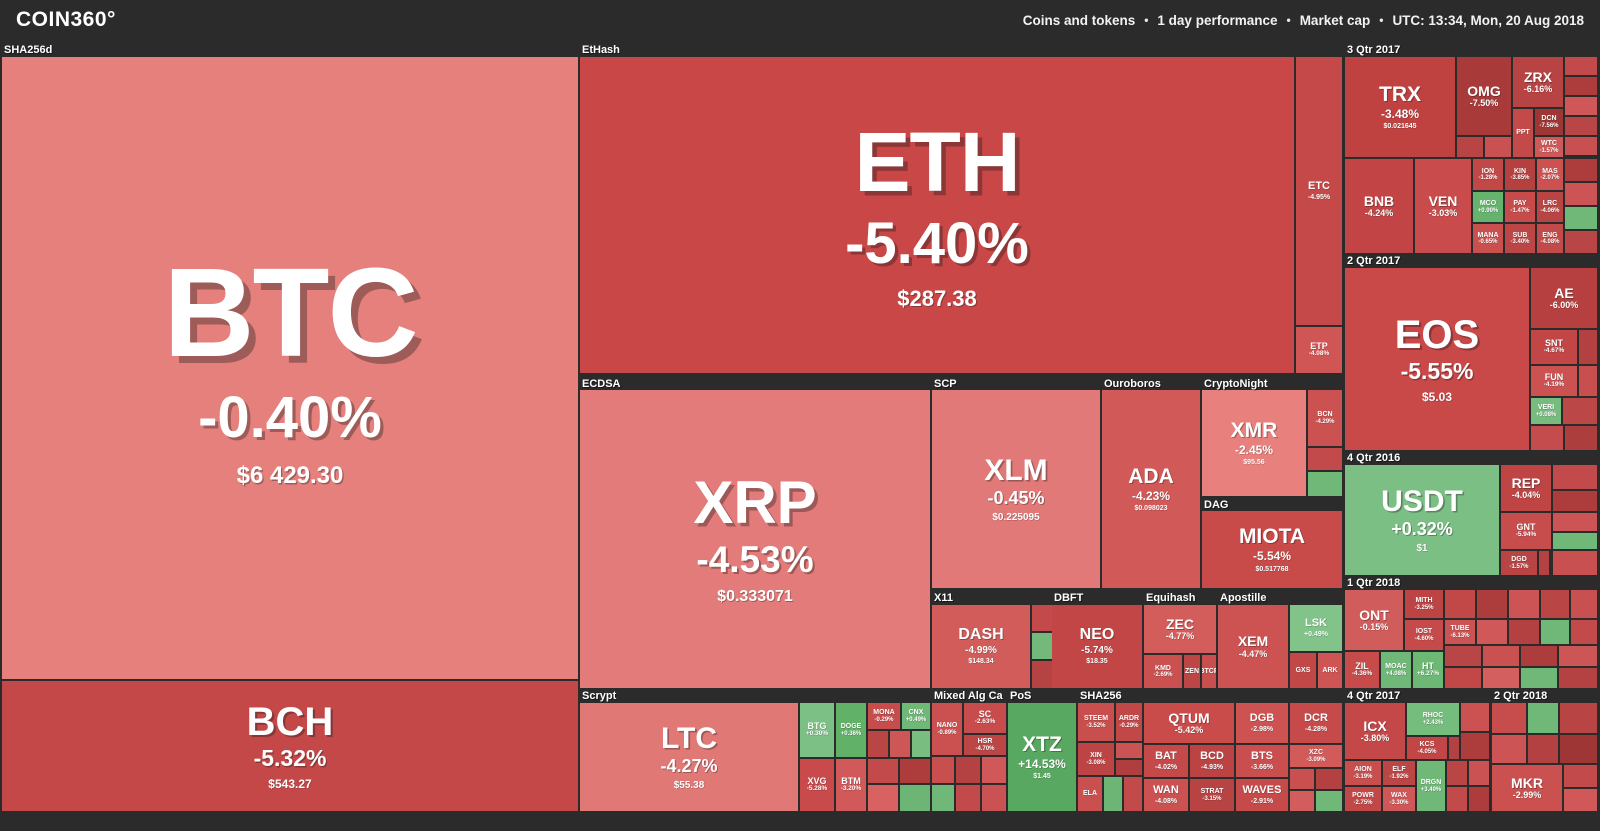 The width and height of the screenshot is (1600, 831). Describe the element at coordinates (1488, 207) in the screenshot. I see `tile-mco: MCO +0.90%` at that location.